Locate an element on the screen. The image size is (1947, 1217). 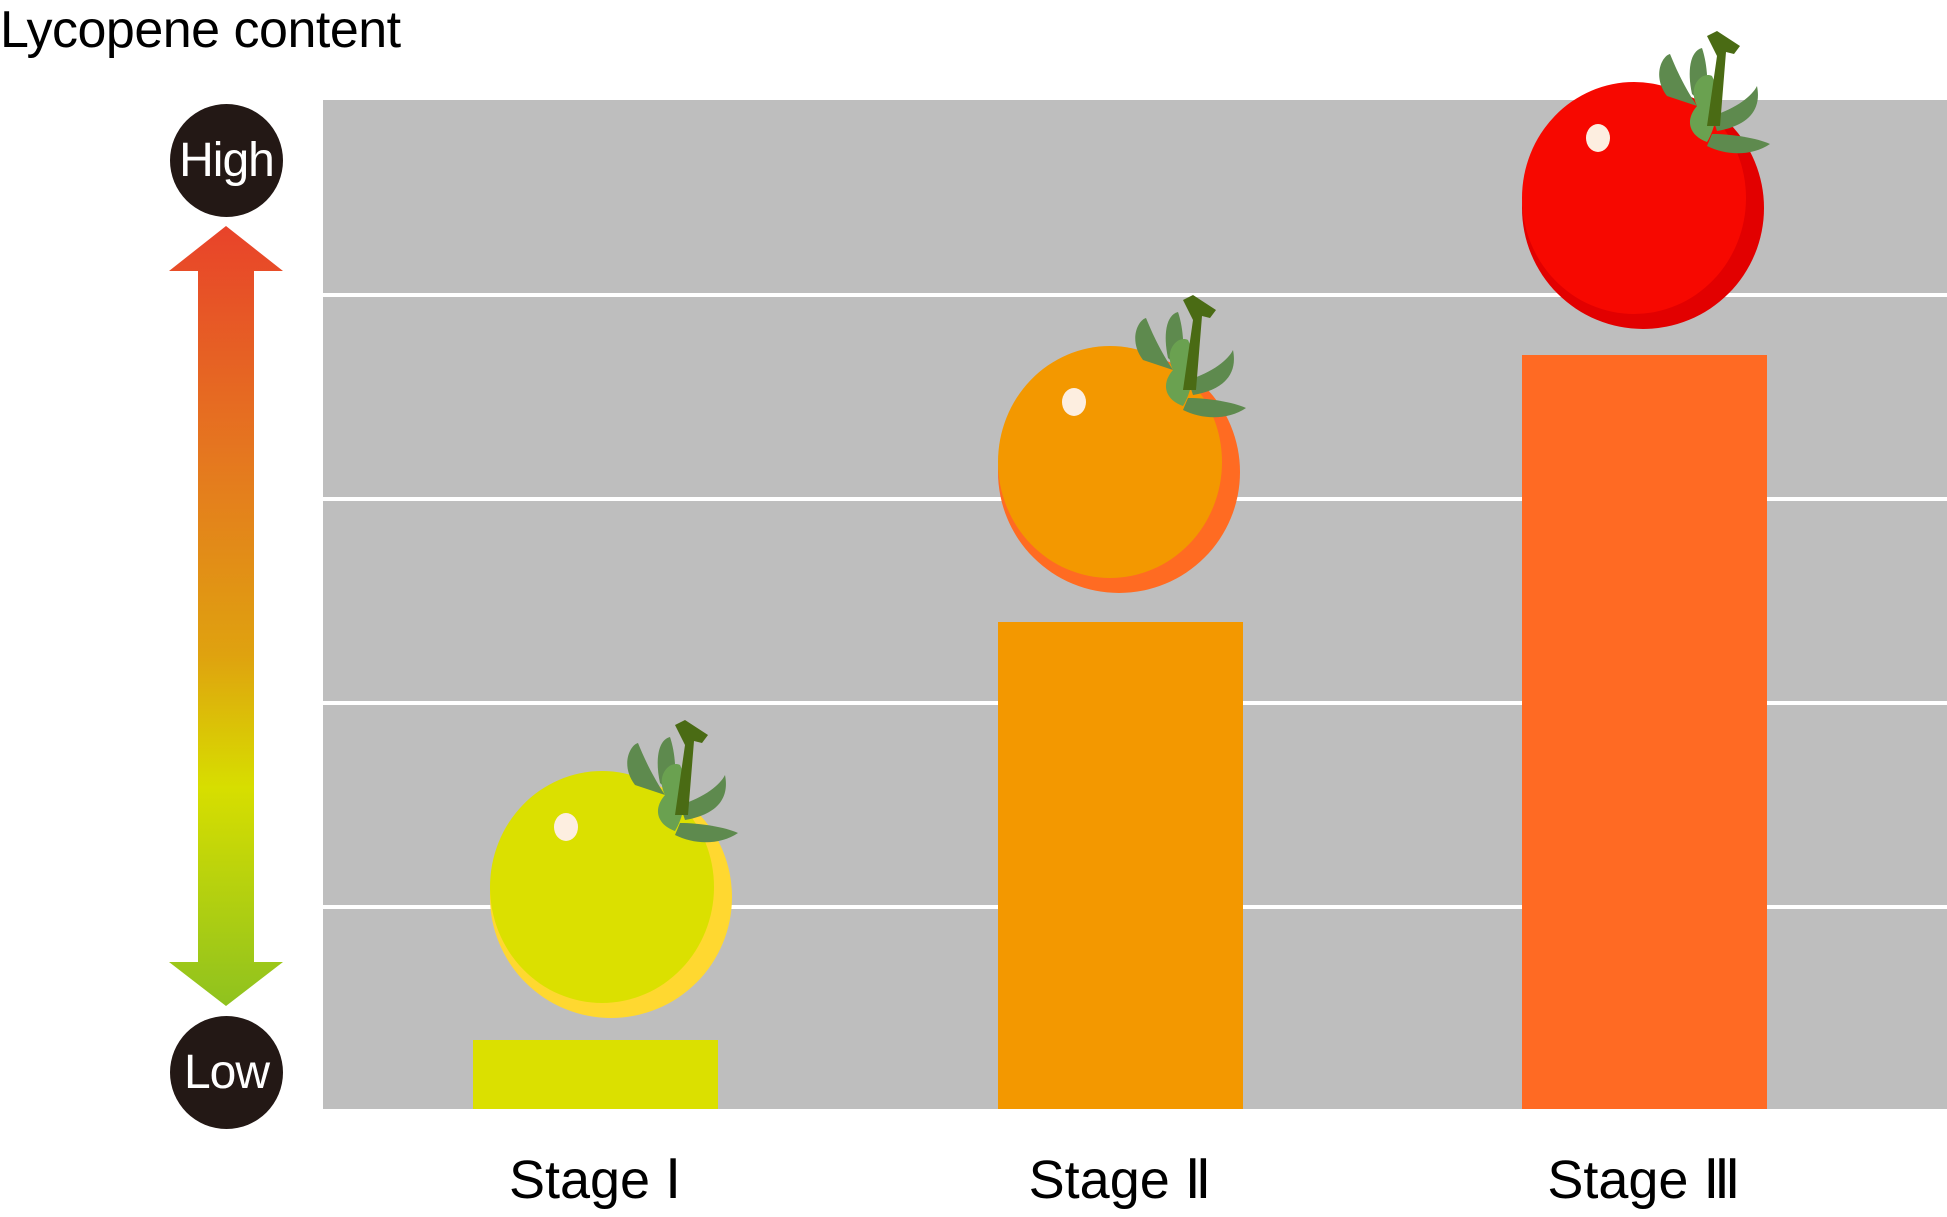
stage-3-label: Stage Ⅲ is located at coordinates (1644, 1180).